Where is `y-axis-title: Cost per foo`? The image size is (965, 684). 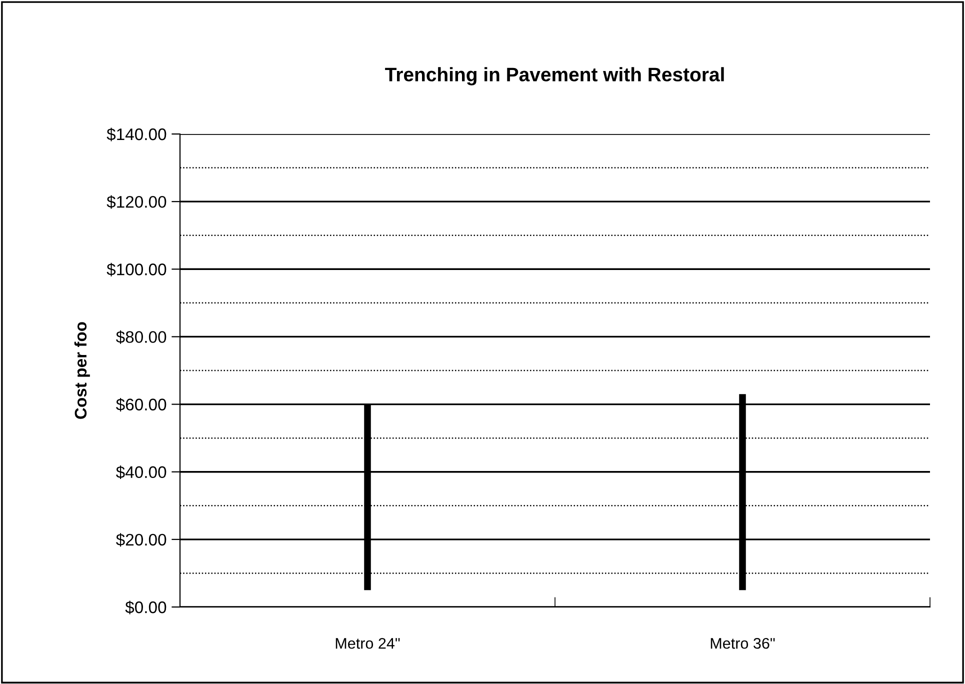
y-axis-title: Cost per foo is located at coordinates (82, 370).